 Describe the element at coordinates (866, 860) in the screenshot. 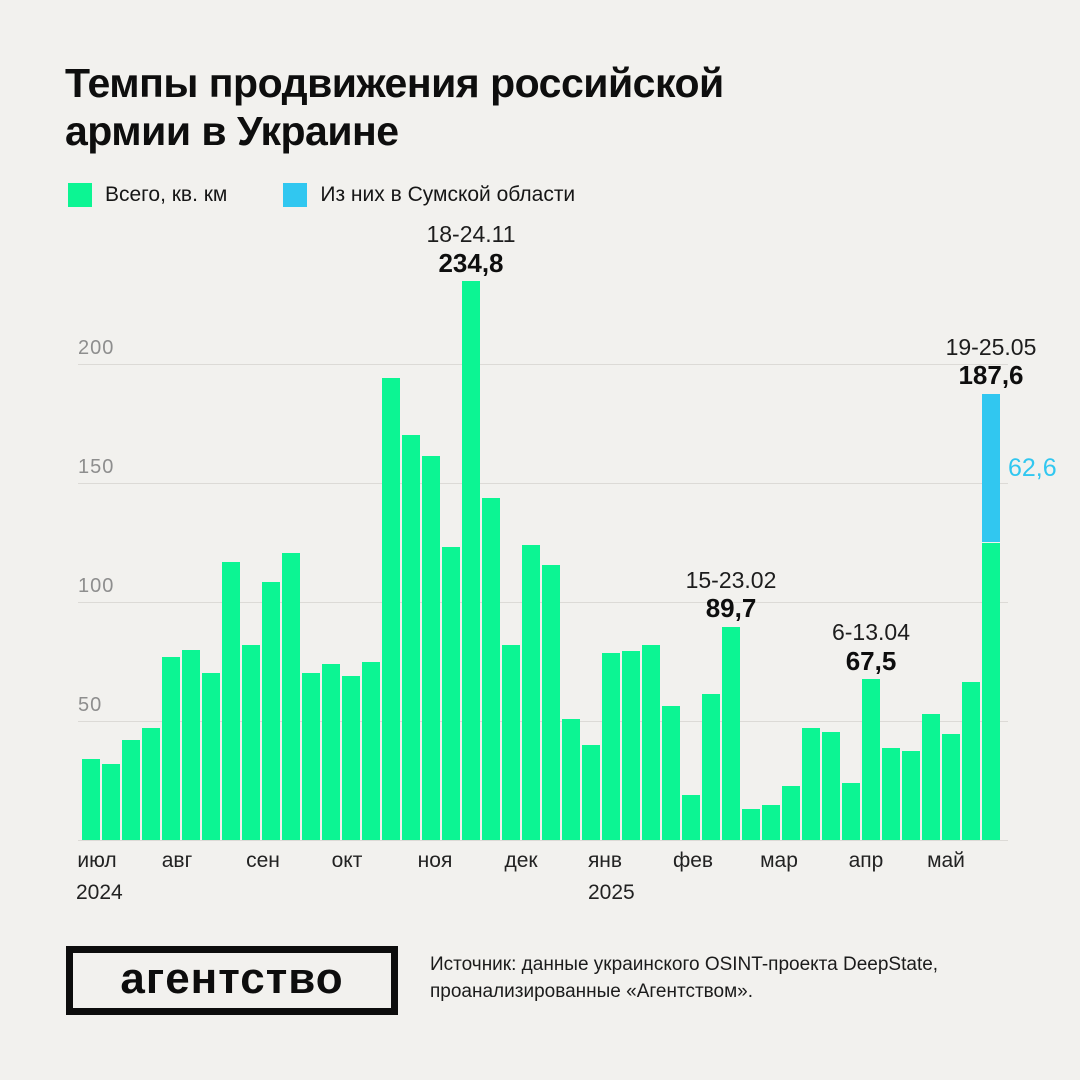

I see `x-axis-month-label: апр` at that location.